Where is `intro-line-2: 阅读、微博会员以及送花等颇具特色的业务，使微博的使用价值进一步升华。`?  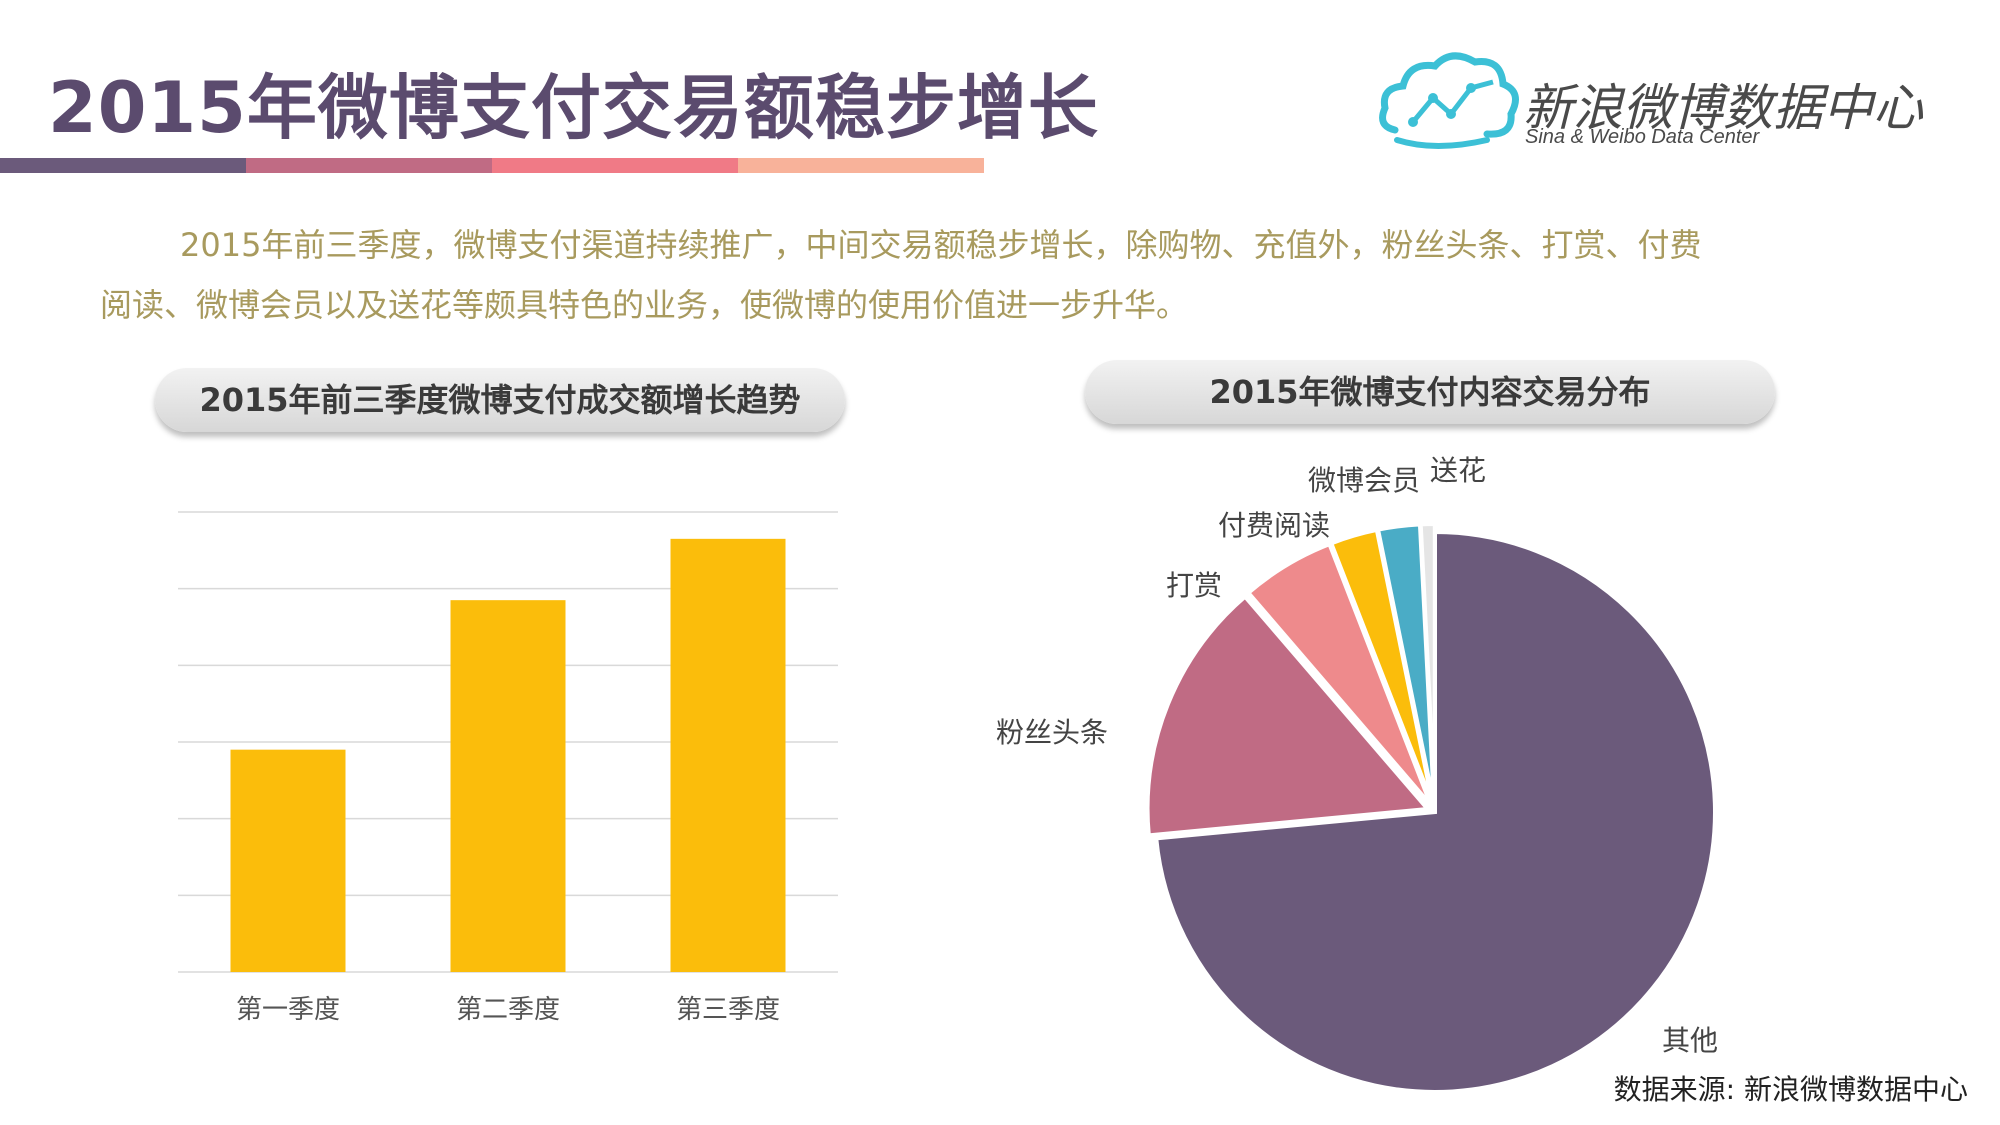 intro-line-2: 阅读、微博会员以及送花等颇具特色的业务，使微博的使用价值进一步升华。 is located at coordinates (644, 305).